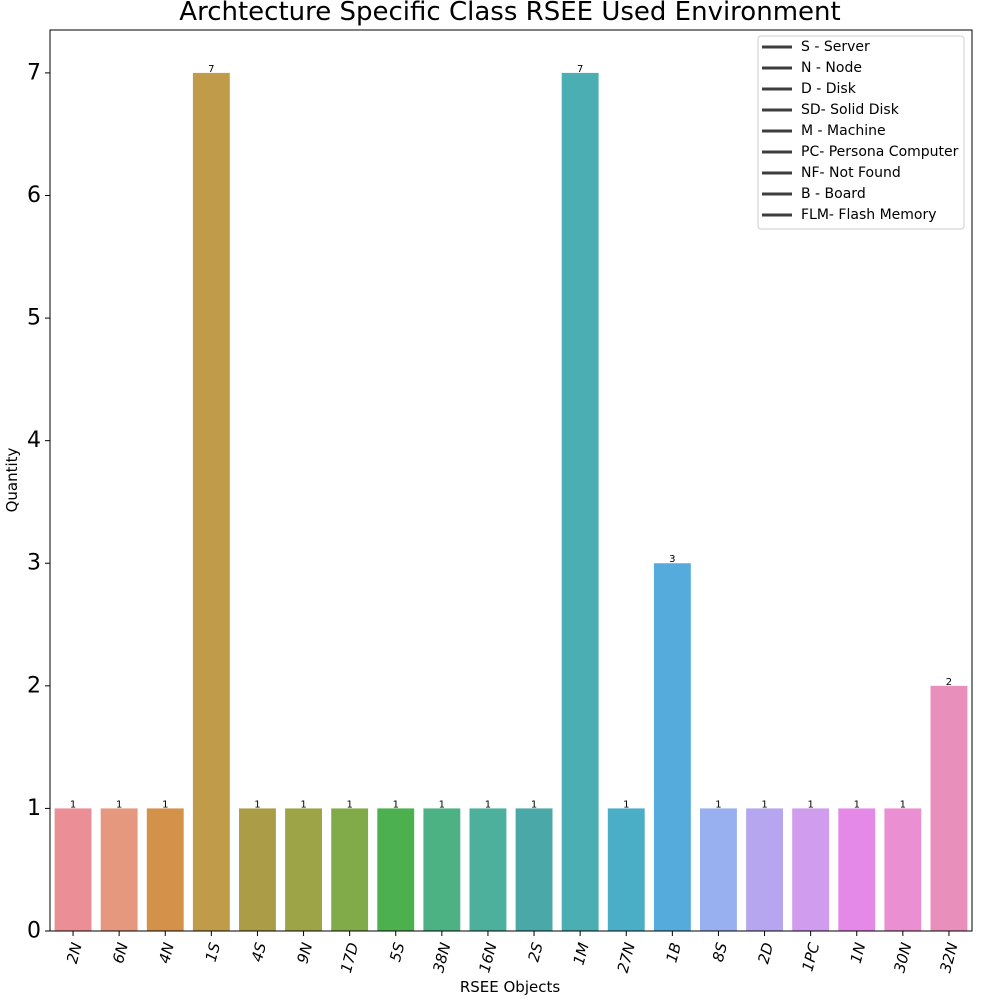 This screenshot has height=1000, width=1000. Describe the element at coordinates (843, 131) in the screenshot. I see `legend-entry-4: M - Machine` at that location.